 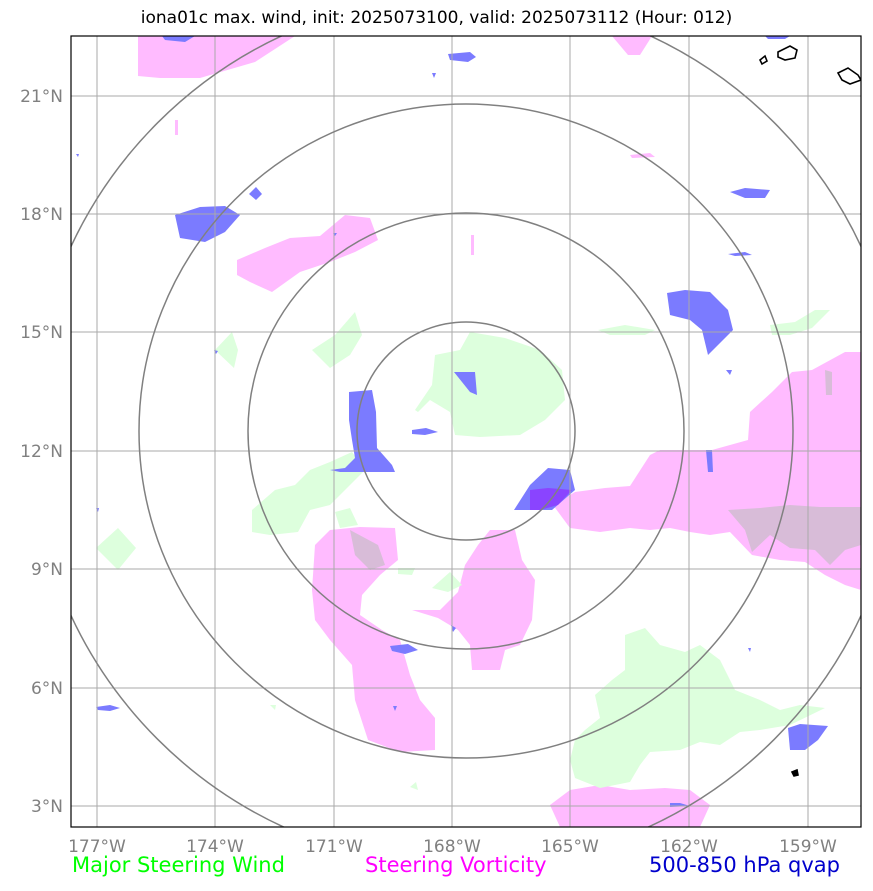 I want to click on lon-tick-label: 159°W, so click(x=808, y=847).